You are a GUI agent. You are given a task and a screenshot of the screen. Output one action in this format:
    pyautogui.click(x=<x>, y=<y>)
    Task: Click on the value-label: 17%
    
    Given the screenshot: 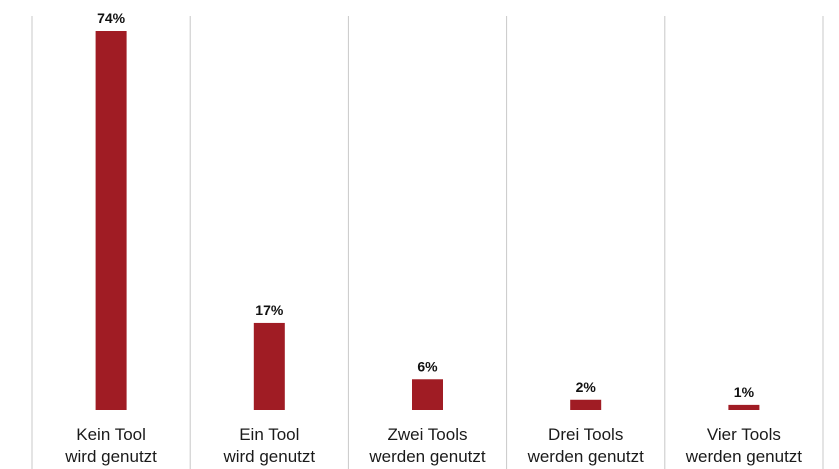 What is the action you would take?
    pyautogui.click(x=269, y=310)
    